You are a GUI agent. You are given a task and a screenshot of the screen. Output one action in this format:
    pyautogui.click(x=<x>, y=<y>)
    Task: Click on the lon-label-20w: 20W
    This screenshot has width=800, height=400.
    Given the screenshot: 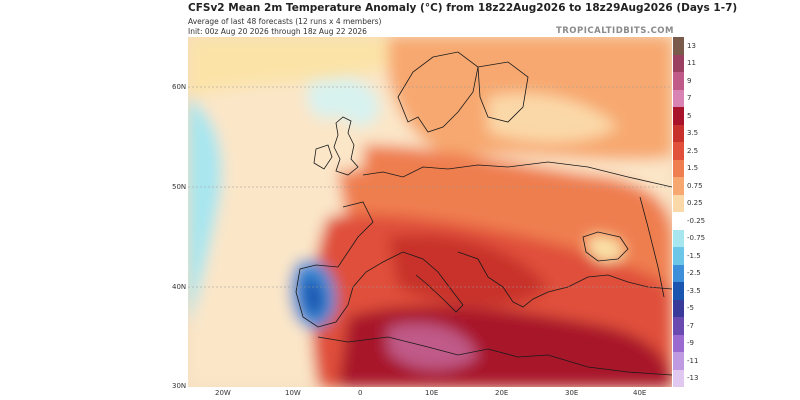 What is the action you would take?
    pyautogui.click(x=223, y=393)
    